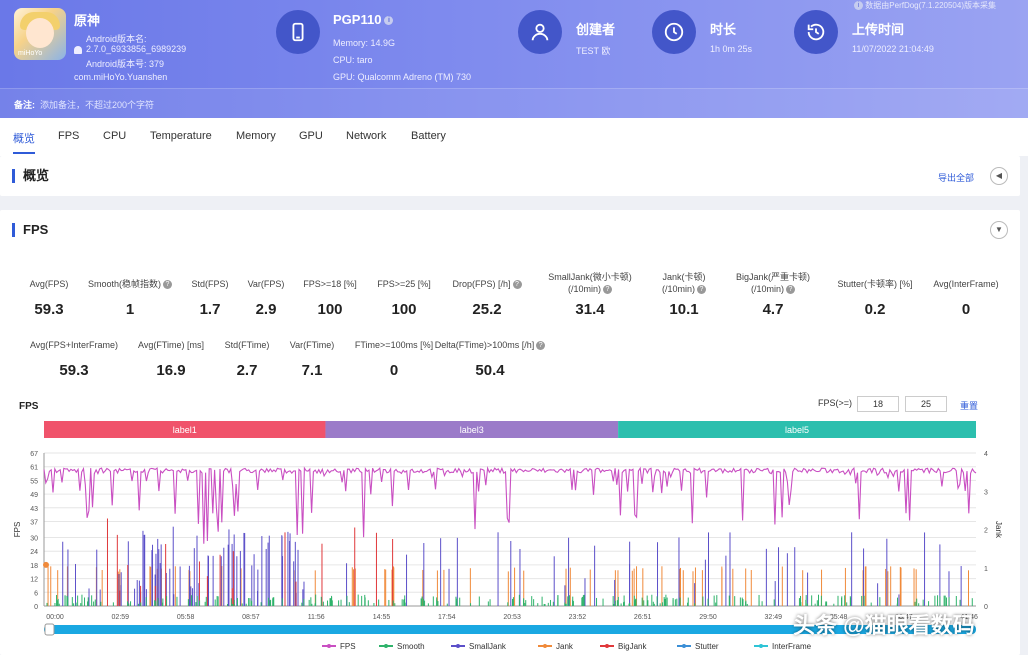 This screenshot has height=655, width=1028. What do you see at coordinates (723, 29) in the screenshot?
I see `duration-title: 时长` at bounding box center [723, 29].